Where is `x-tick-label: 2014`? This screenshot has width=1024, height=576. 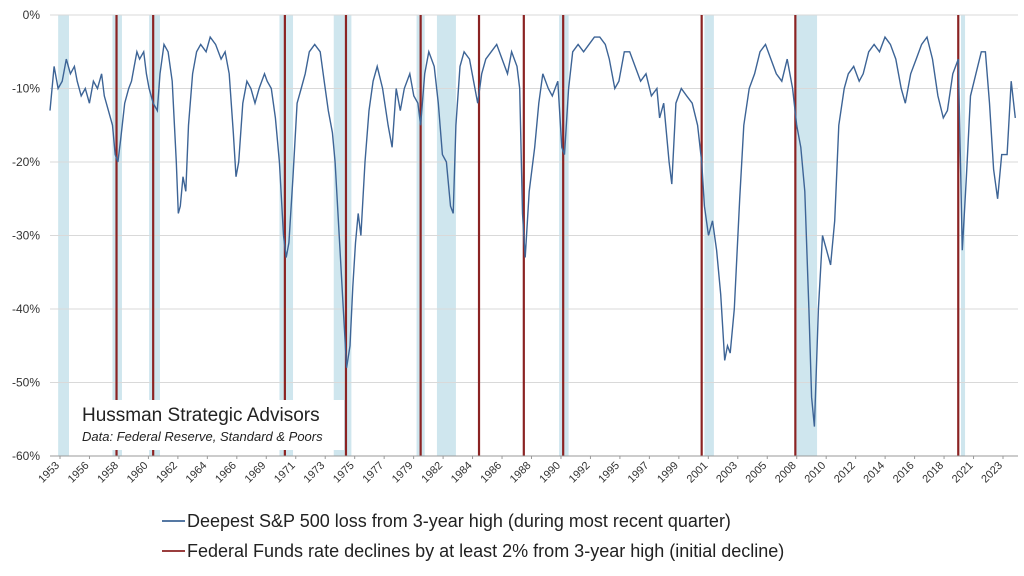
x-tick-label: 2014 is located at coordinates (874, 473).